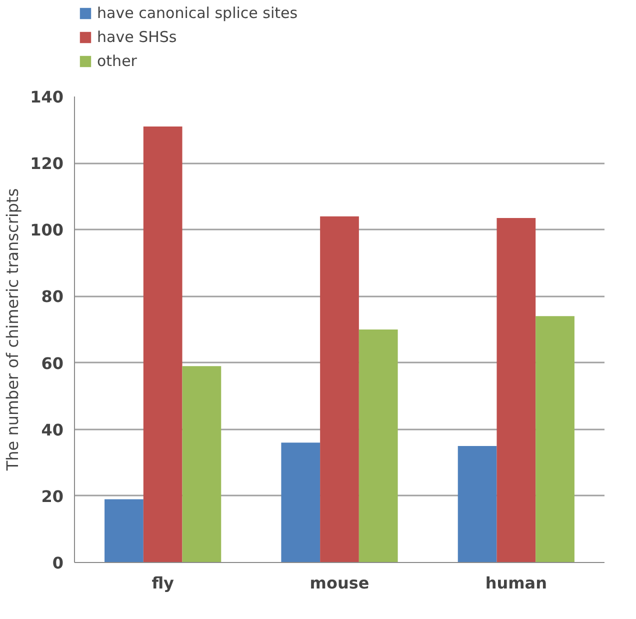  Describe the element at coordinates (197, 13) in the screenshot. I see `legend-label: have canonical splice sites` at that location.